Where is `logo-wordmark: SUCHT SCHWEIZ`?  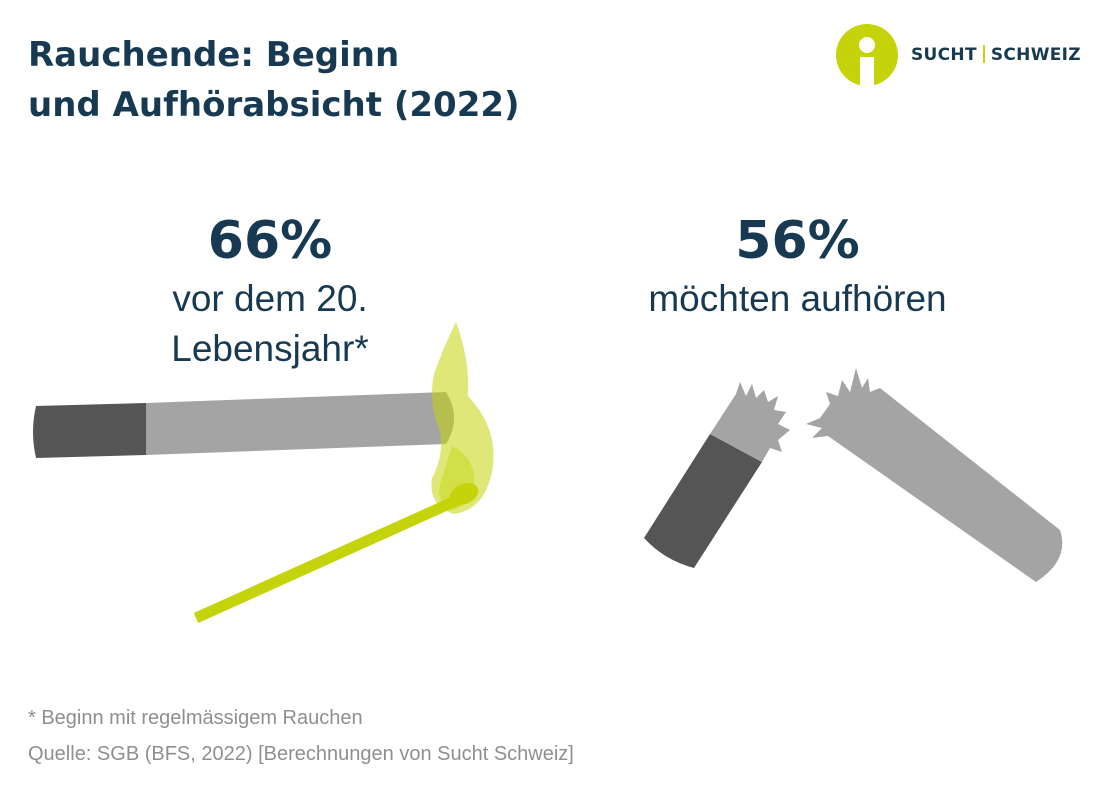 logo-wordmark: SUCHT SCHWEIZ is located at coordinates (996, 55).